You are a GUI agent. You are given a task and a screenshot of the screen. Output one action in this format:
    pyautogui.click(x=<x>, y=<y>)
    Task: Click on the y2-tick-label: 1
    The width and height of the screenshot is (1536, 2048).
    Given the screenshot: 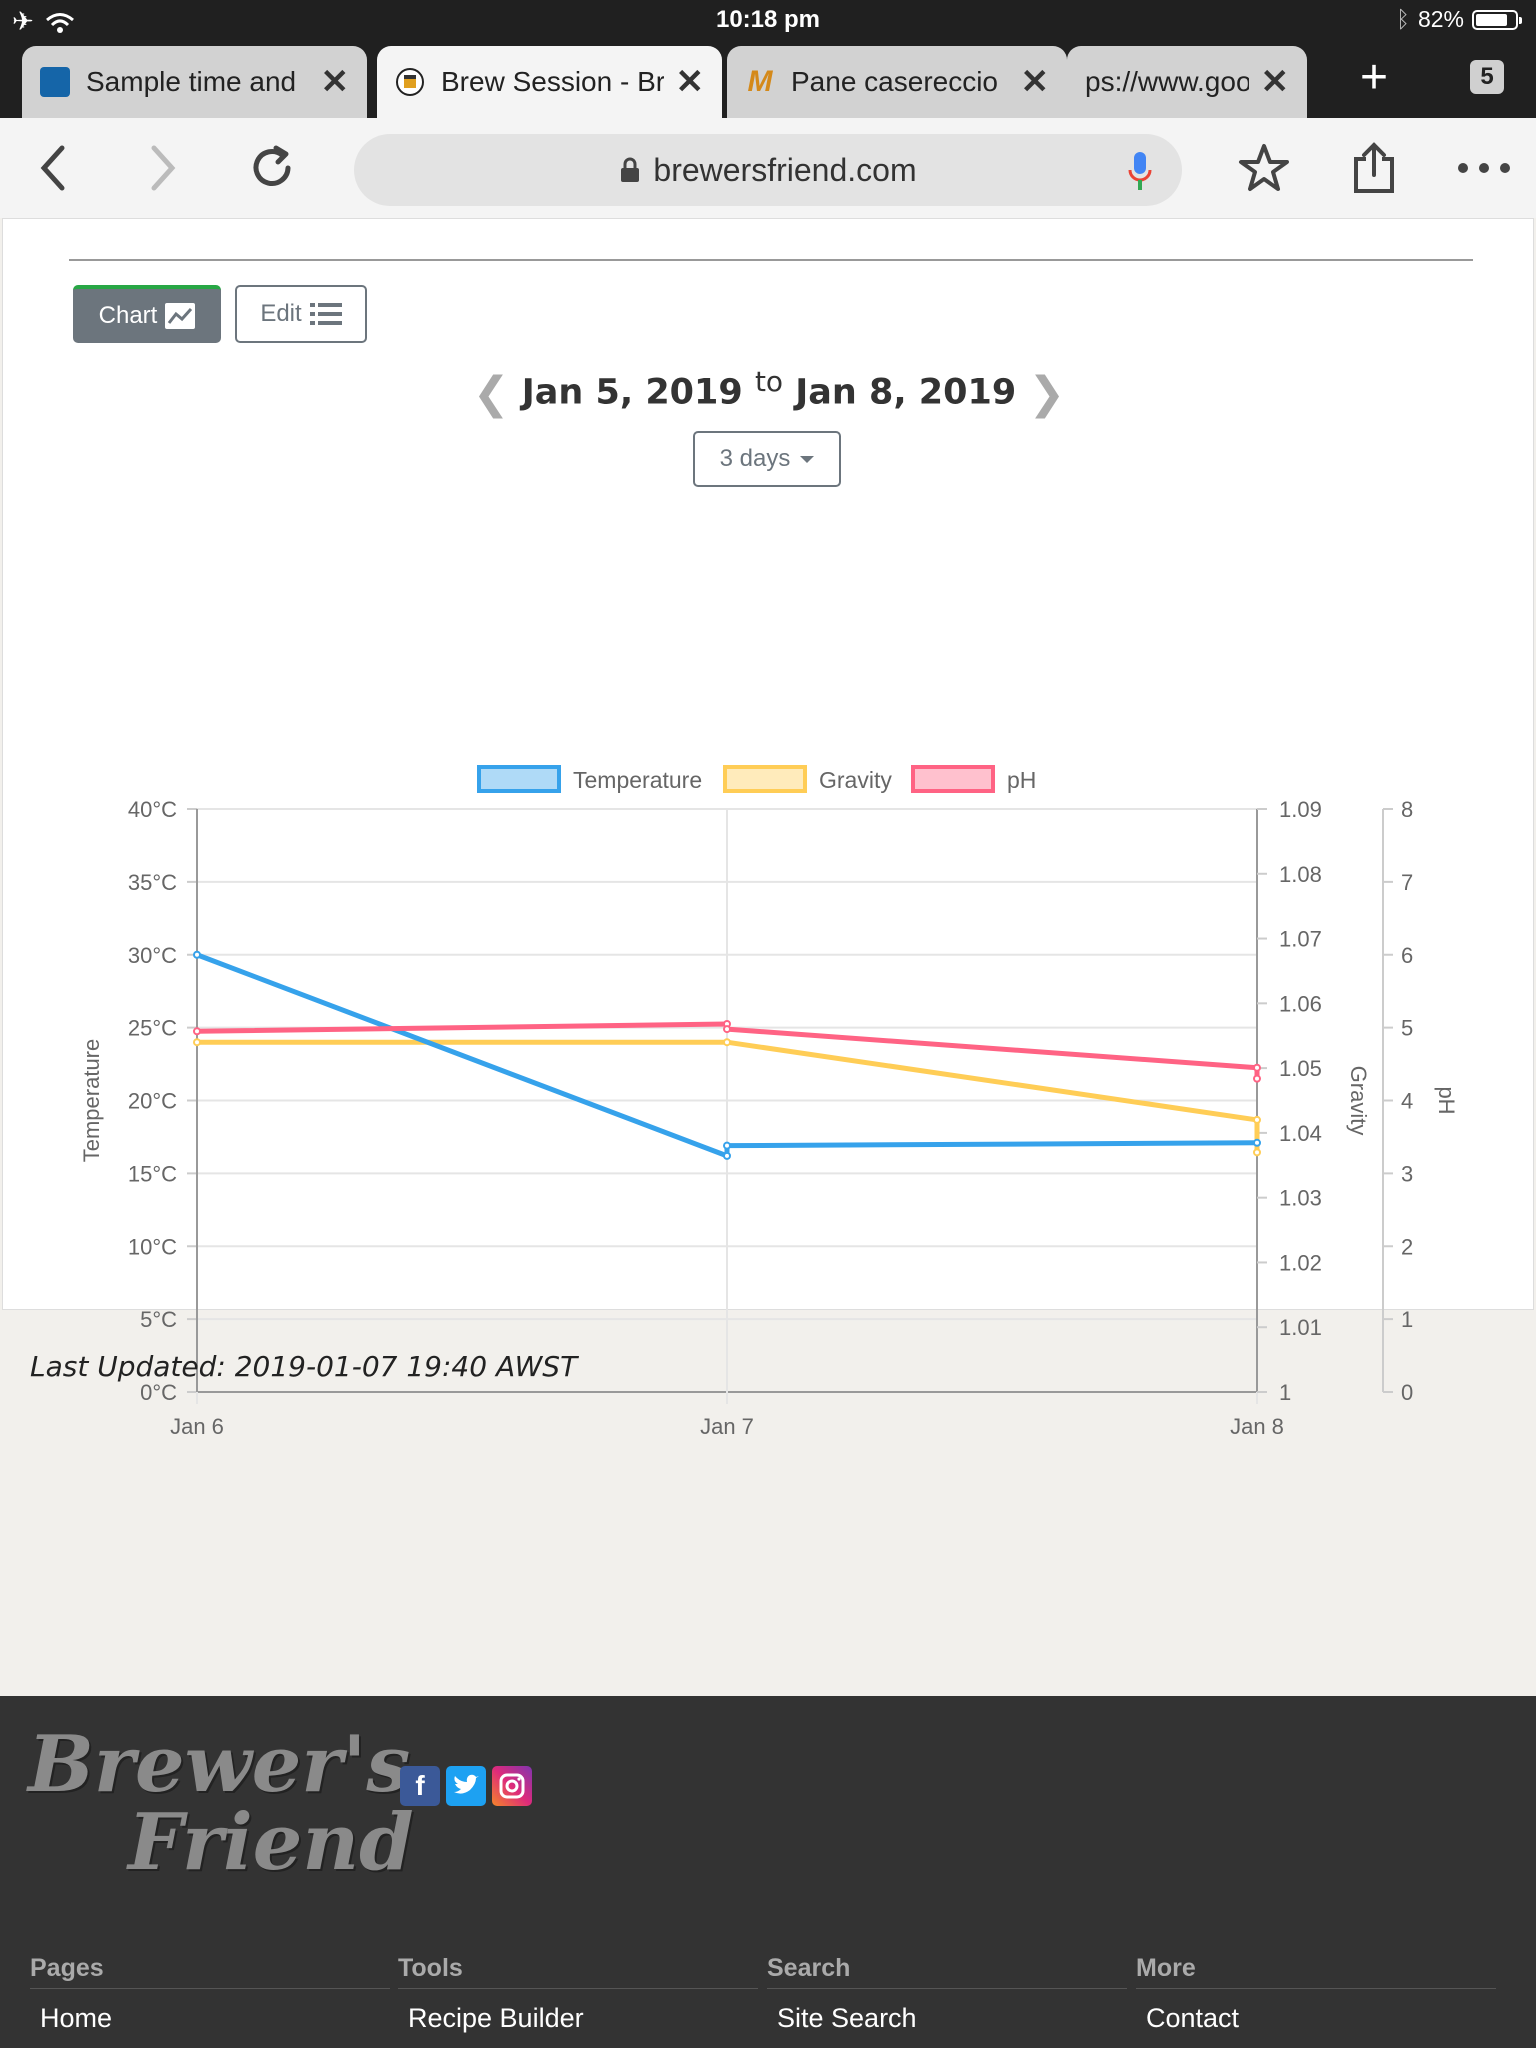 What is the action you would take?
    pyautogui.click(x=1285, y=1392)
    